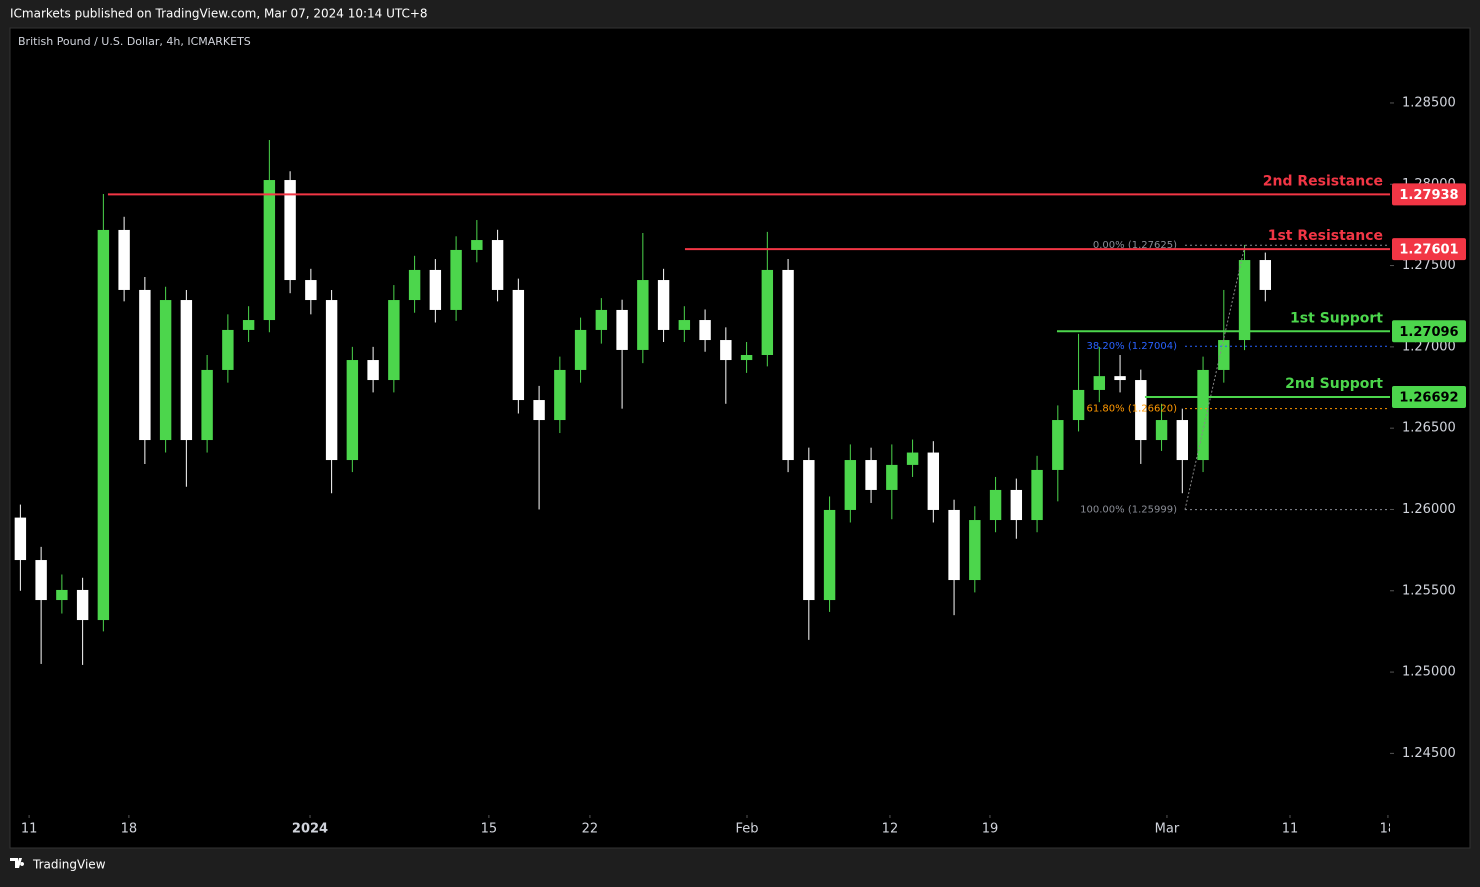 The width and height of the screenshot is (1480, 887). Describe the element at coordinates (1429, 509) in the screenshot. I see `y-tick-label: 1.26000` at that location.